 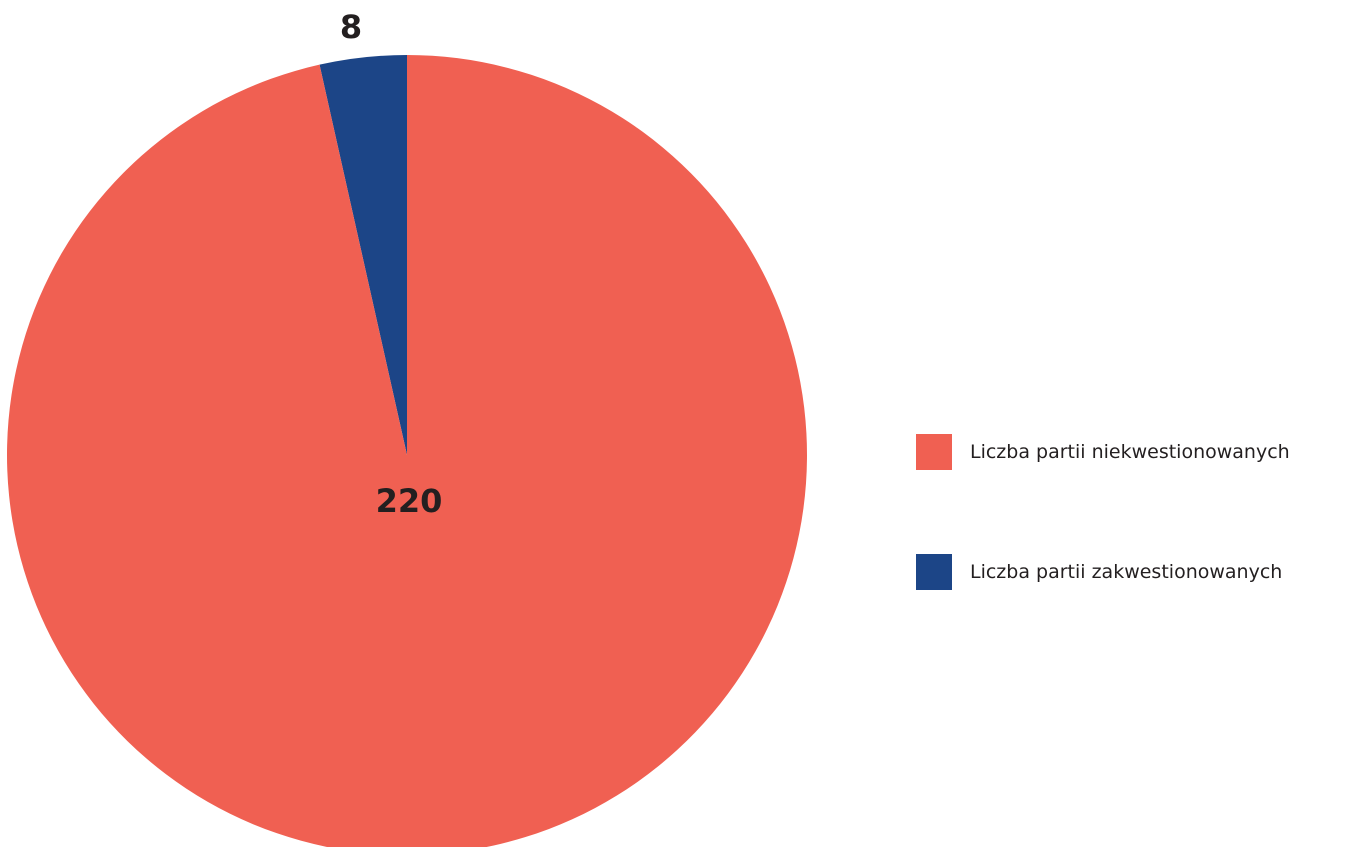 I want to click on legend-swatch-zakwestionowanych, so click(x=934, y=572).